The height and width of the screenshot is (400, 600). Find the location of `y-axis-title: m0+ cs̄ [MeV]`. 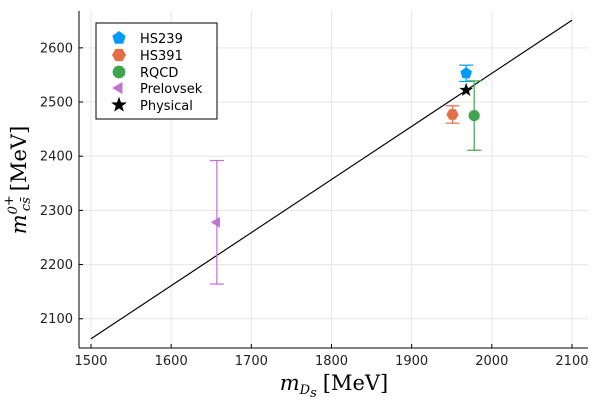

y-axis-title: m0+ cs̄ [MeV] is located at coordinates (18, 180).